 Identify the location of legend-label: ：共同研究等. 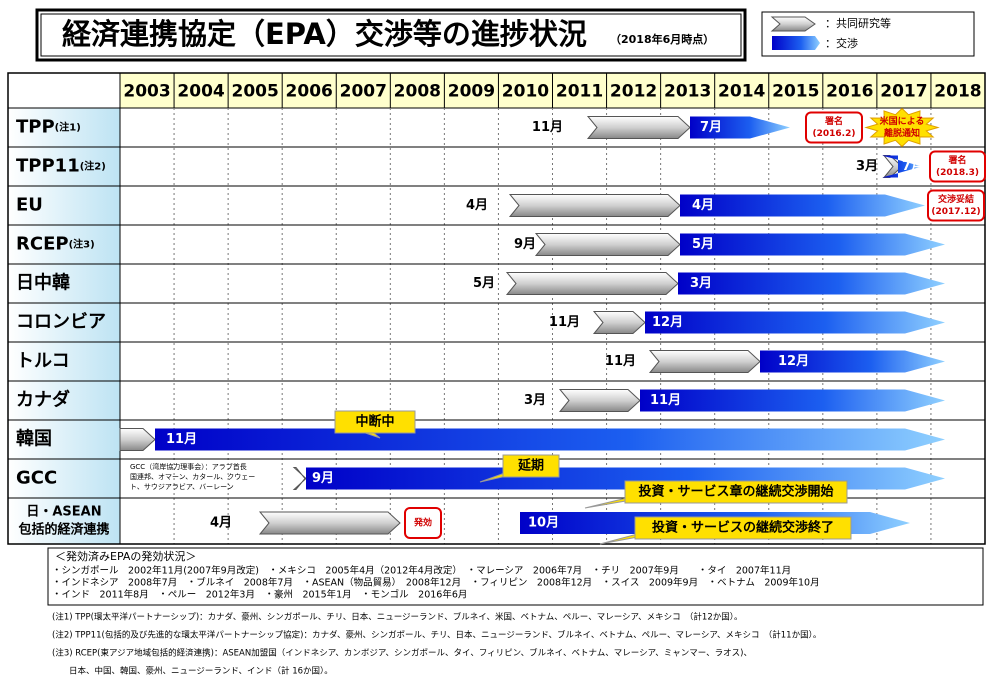
(858, 23).